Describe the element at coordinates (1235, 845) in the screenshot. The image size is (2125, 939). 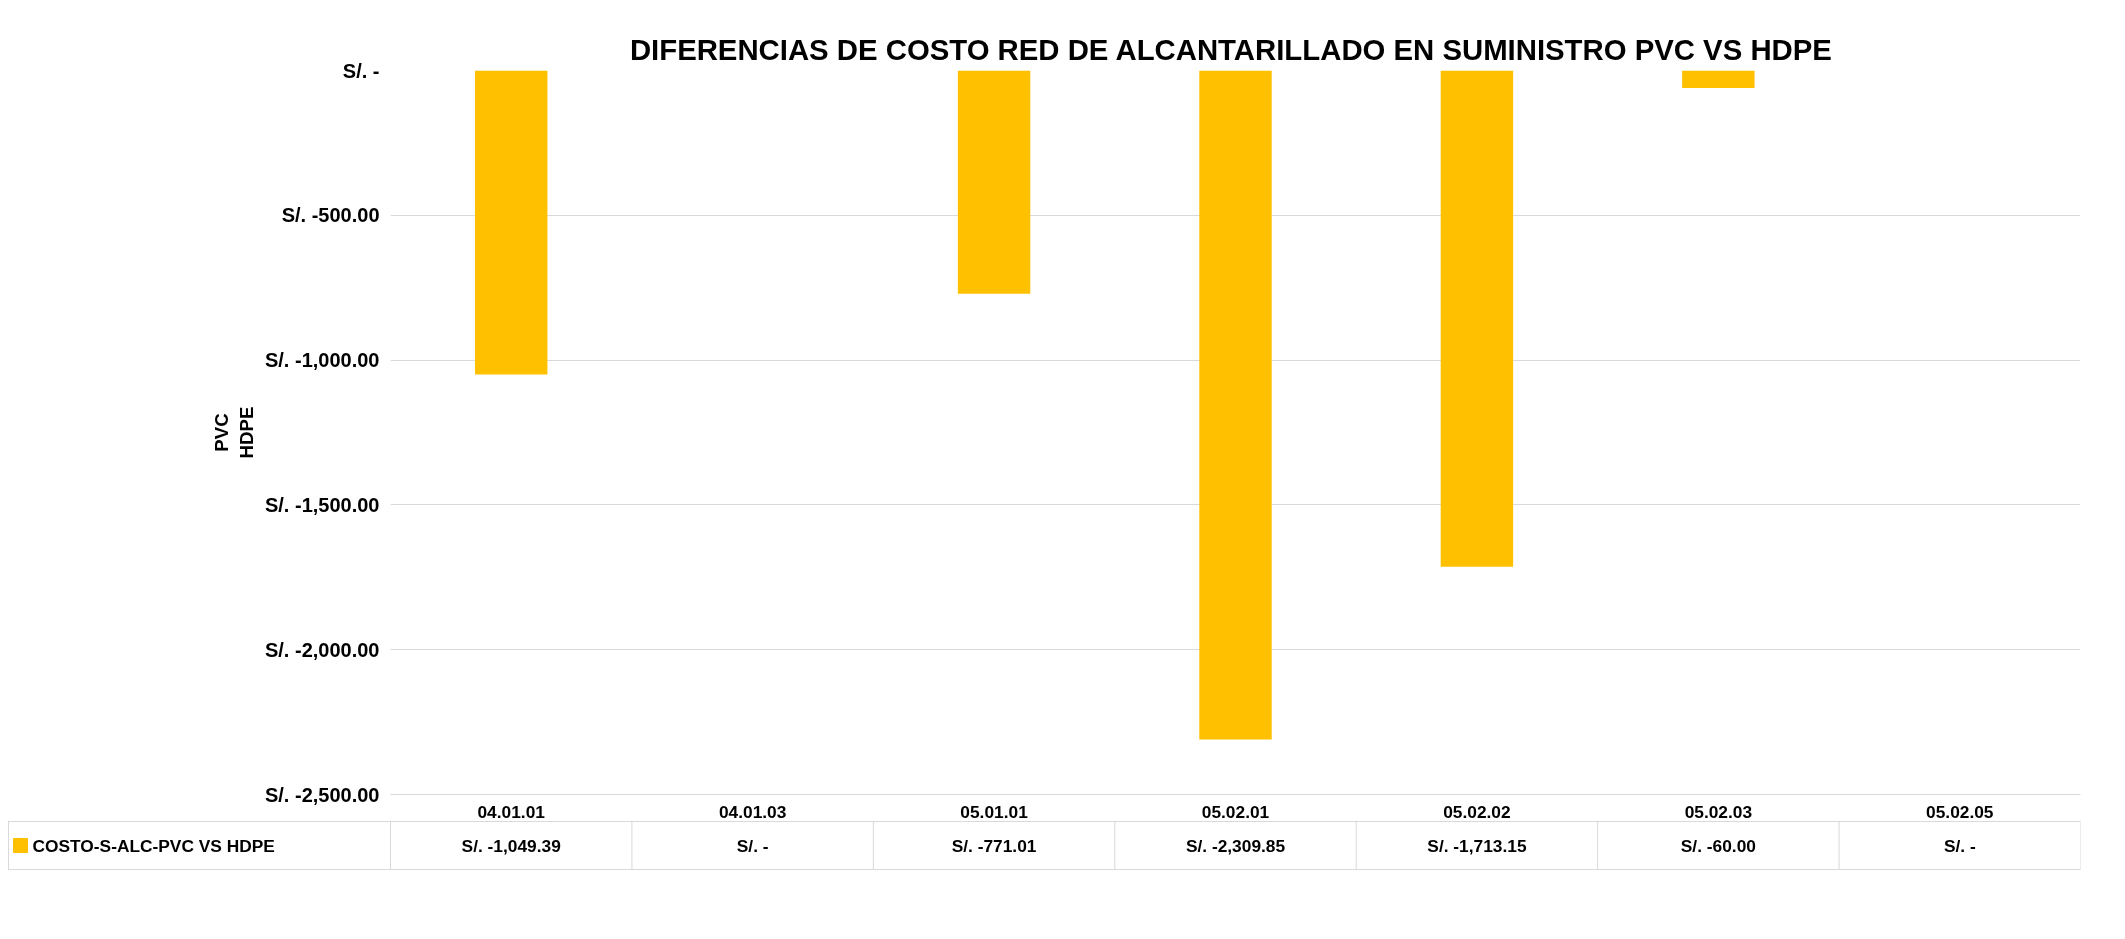
I see `data-label: S/. -2,309.85` at that location.